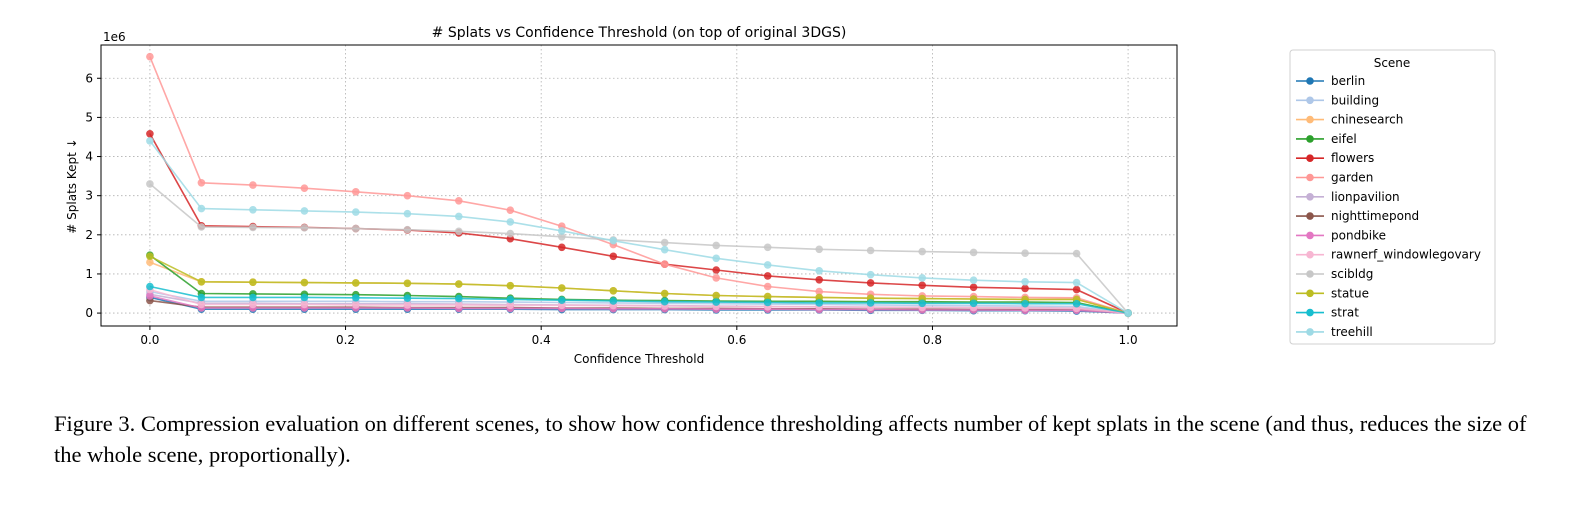  Describe the element at coordinates (1348, 81) in the screenshot. I see `legend-label: berlin` at that location.